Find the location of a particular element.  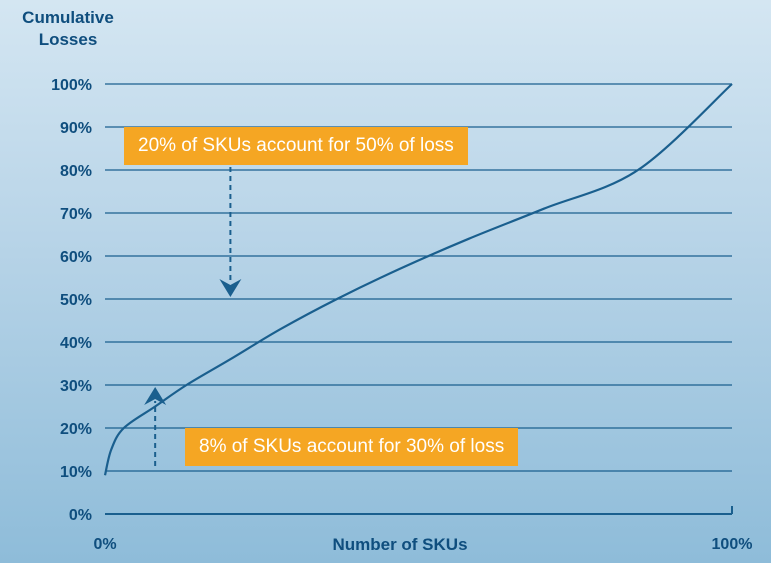

y-tick-label: 50% is located at coordinates (76, 300).